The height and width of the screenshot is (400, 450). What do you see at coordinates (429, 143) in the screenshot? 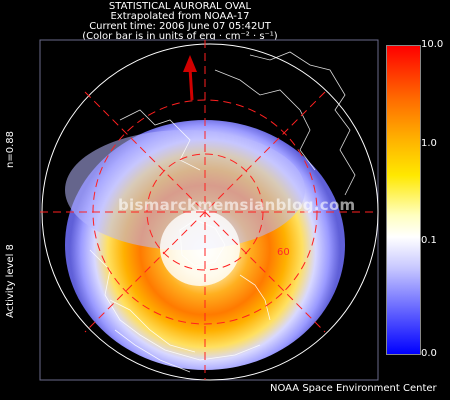
I see `colorbar-tick-1: 1.0` at bounding box center [429, 143].